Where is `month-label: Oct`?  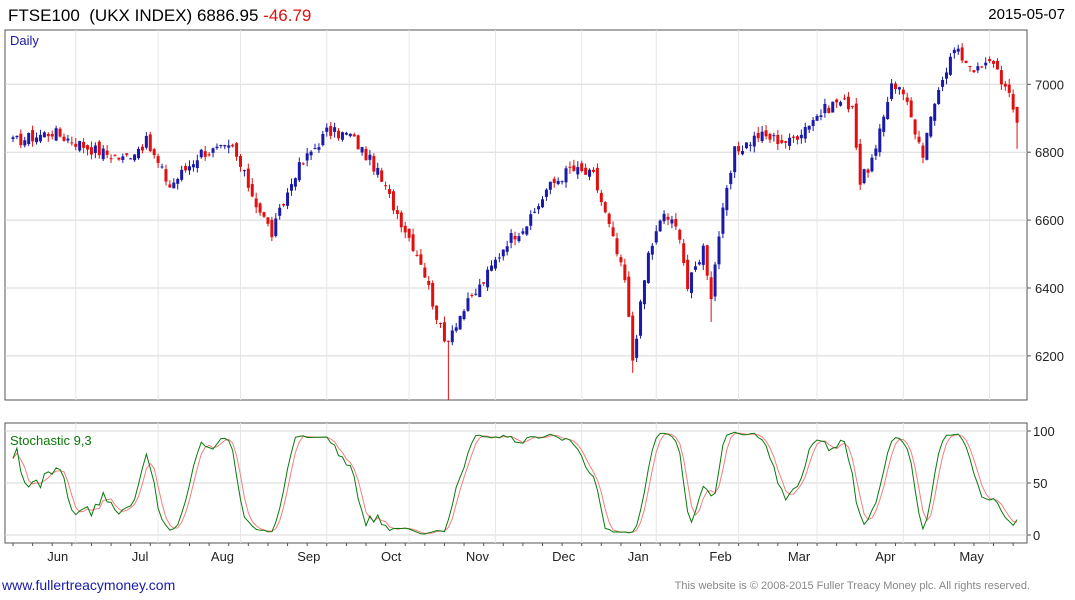 month-label: Oct is located at coordinates (391, 556).